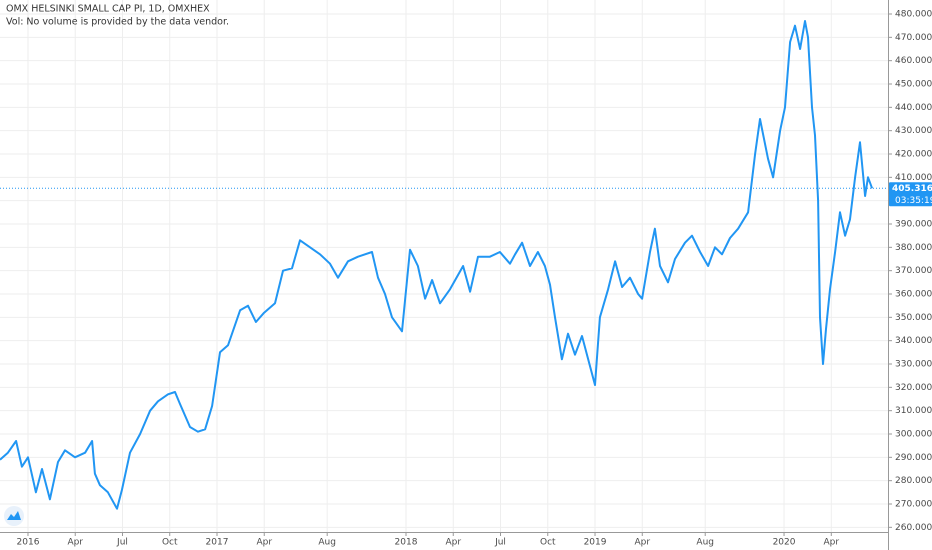  Describe the element at coordinates (406, 543) in the screenshot. I see `x-tick-label: 2018` at that location.